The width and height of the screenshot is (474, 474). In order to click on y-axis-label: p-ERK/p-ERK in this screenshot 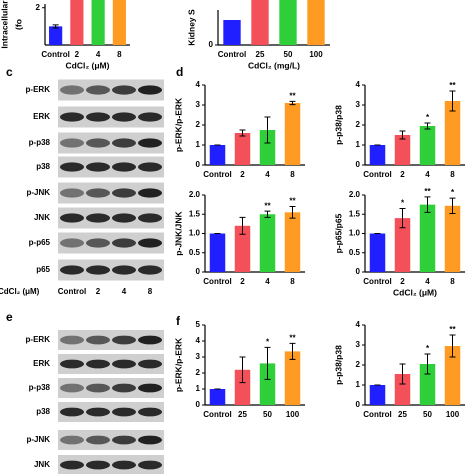, I will do `click(178, 364)`.